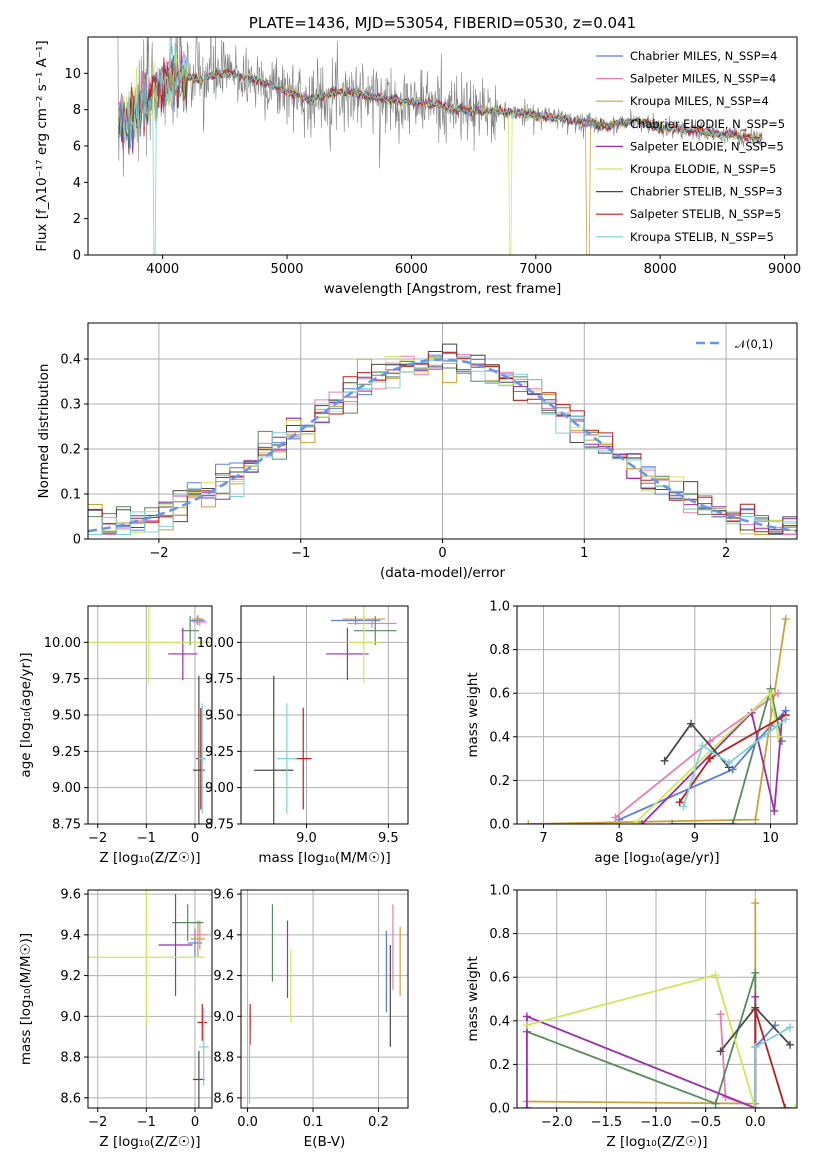  I want to click on legend-entry: Chabrier ELODIE, N_SSP=5, so click(707, 124).